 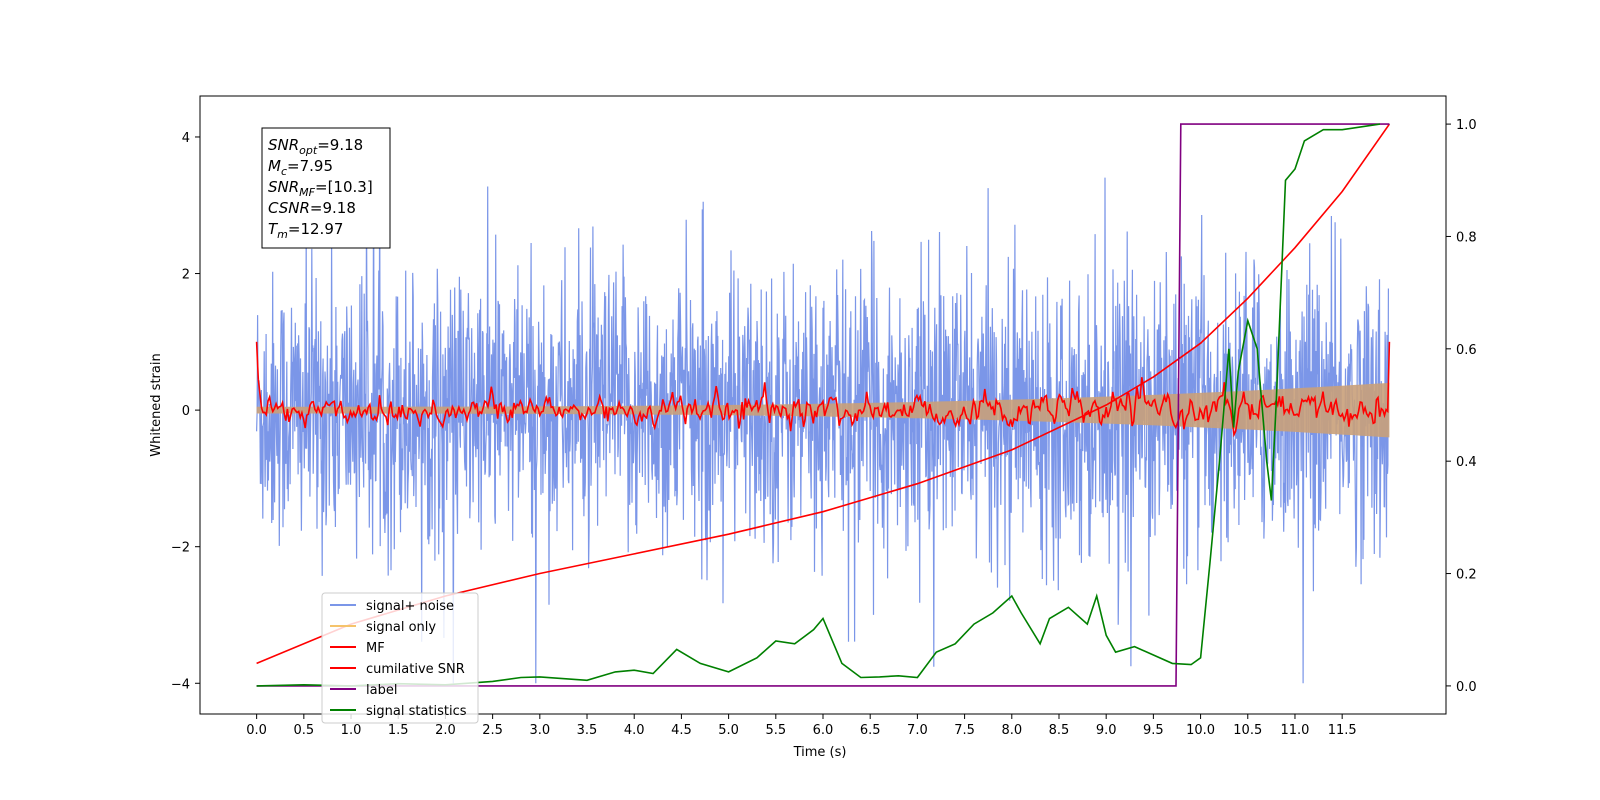 What do you see at coordinates (870, 730) in the screenshot?
I see `x-tick-label: 6.5` at bounding box center [870, 730].